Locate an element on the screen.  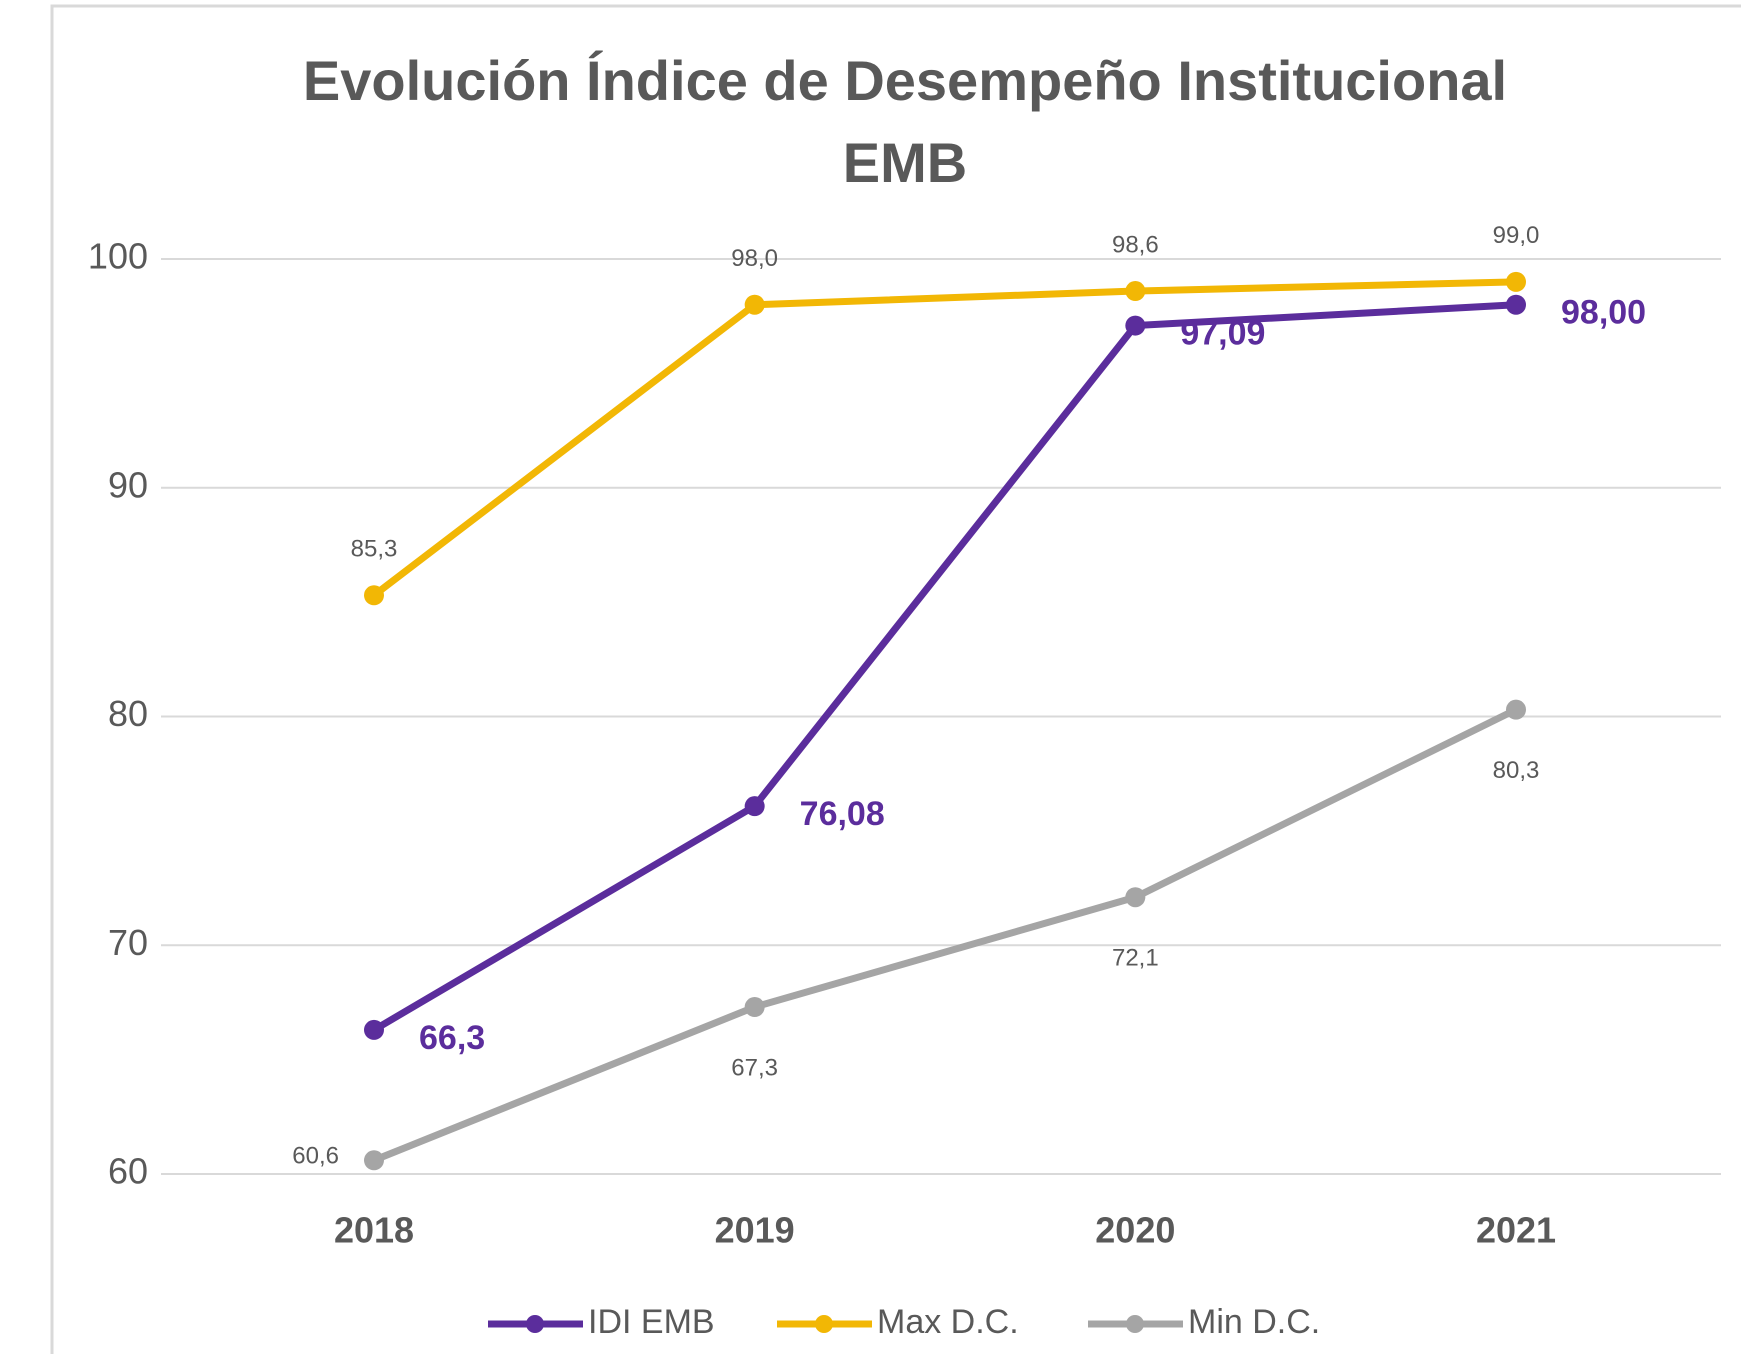
data-label: 98,0 is located at coordinates (754, 258).